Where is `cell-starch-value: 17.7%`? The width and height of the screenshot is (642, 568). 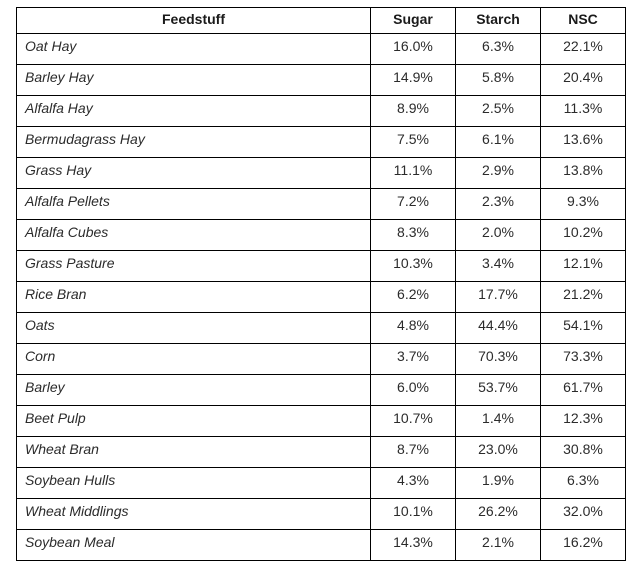 cell-starch-value: 17.7% is located at coordinates (498, 297).